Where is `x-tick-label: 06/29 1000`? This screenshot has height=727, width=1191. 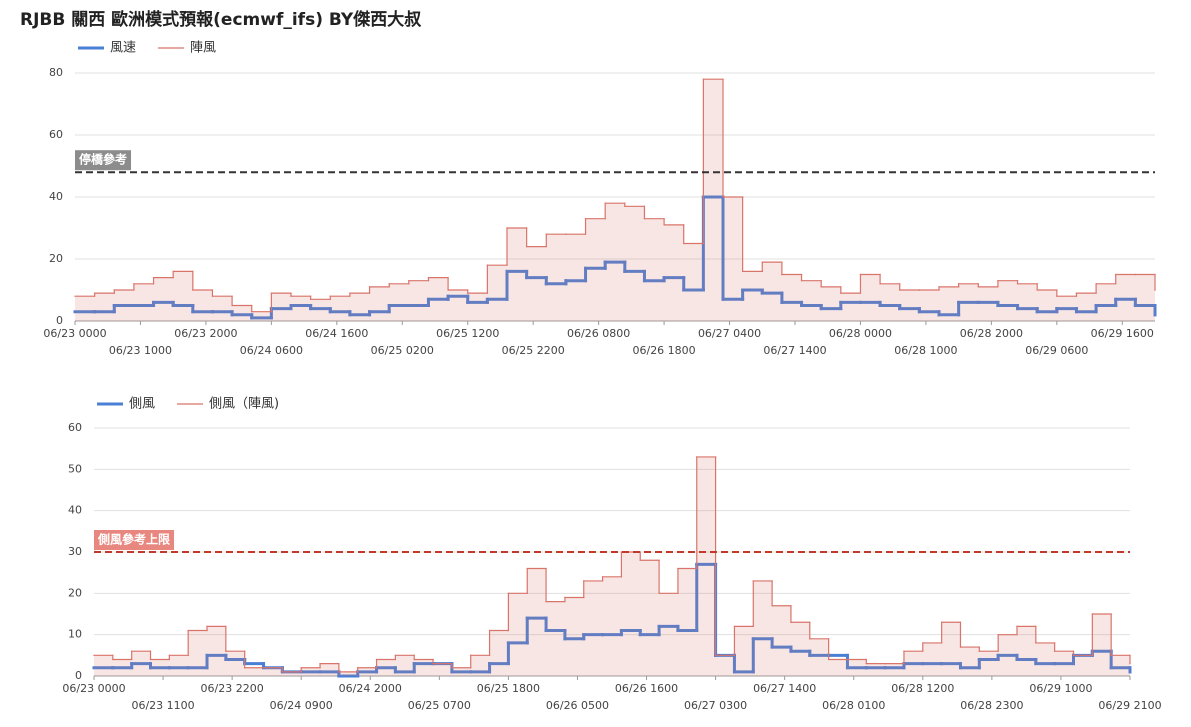 x-tick-label: 06/29 1000 is located at coordinates (1060, 688).